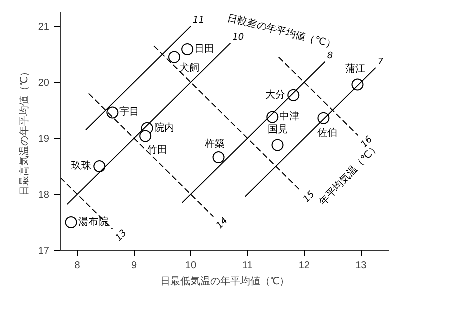 This screenshot has height=315, width=459. Describe the element at coordinates (214, 144) in the screenshot. I see `annotation: 杵築` at that location.